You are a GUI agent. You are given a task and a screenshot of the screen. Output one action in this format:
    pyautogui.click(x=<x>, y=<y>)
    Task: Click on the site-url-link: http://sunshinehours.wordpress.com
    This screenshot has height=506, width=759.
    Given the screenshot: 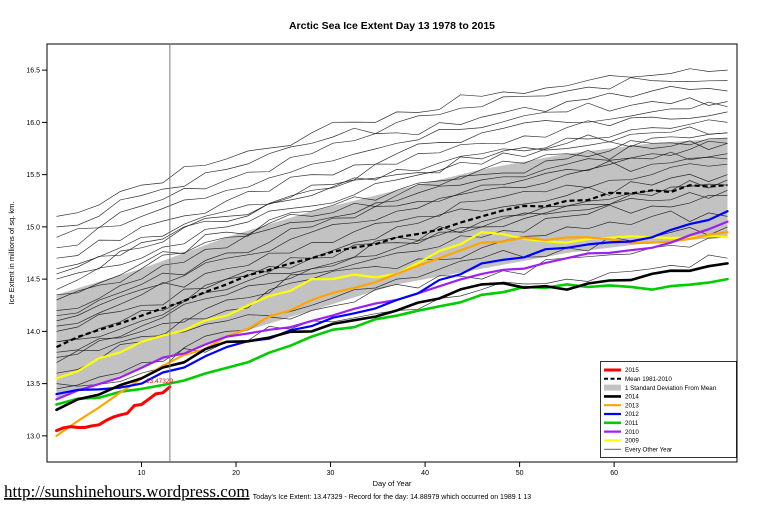 What is the action you would take?
    pyautogui.click(x=127, y=491)
    